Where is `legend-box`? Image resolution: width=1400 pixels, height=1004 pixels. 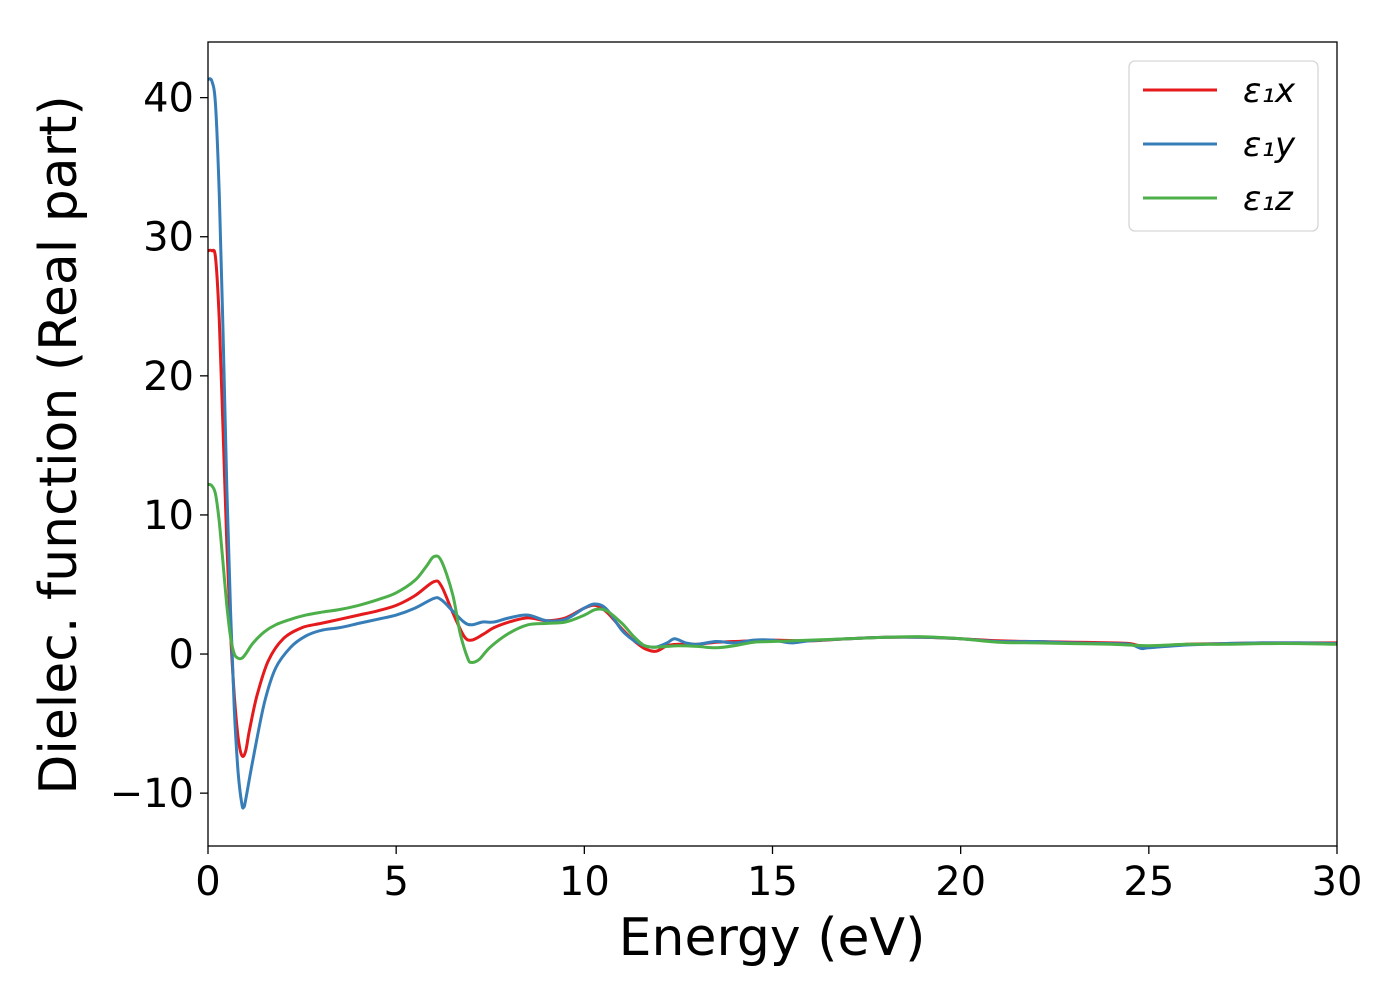
legend-box is located at coordinates (1223, 146).